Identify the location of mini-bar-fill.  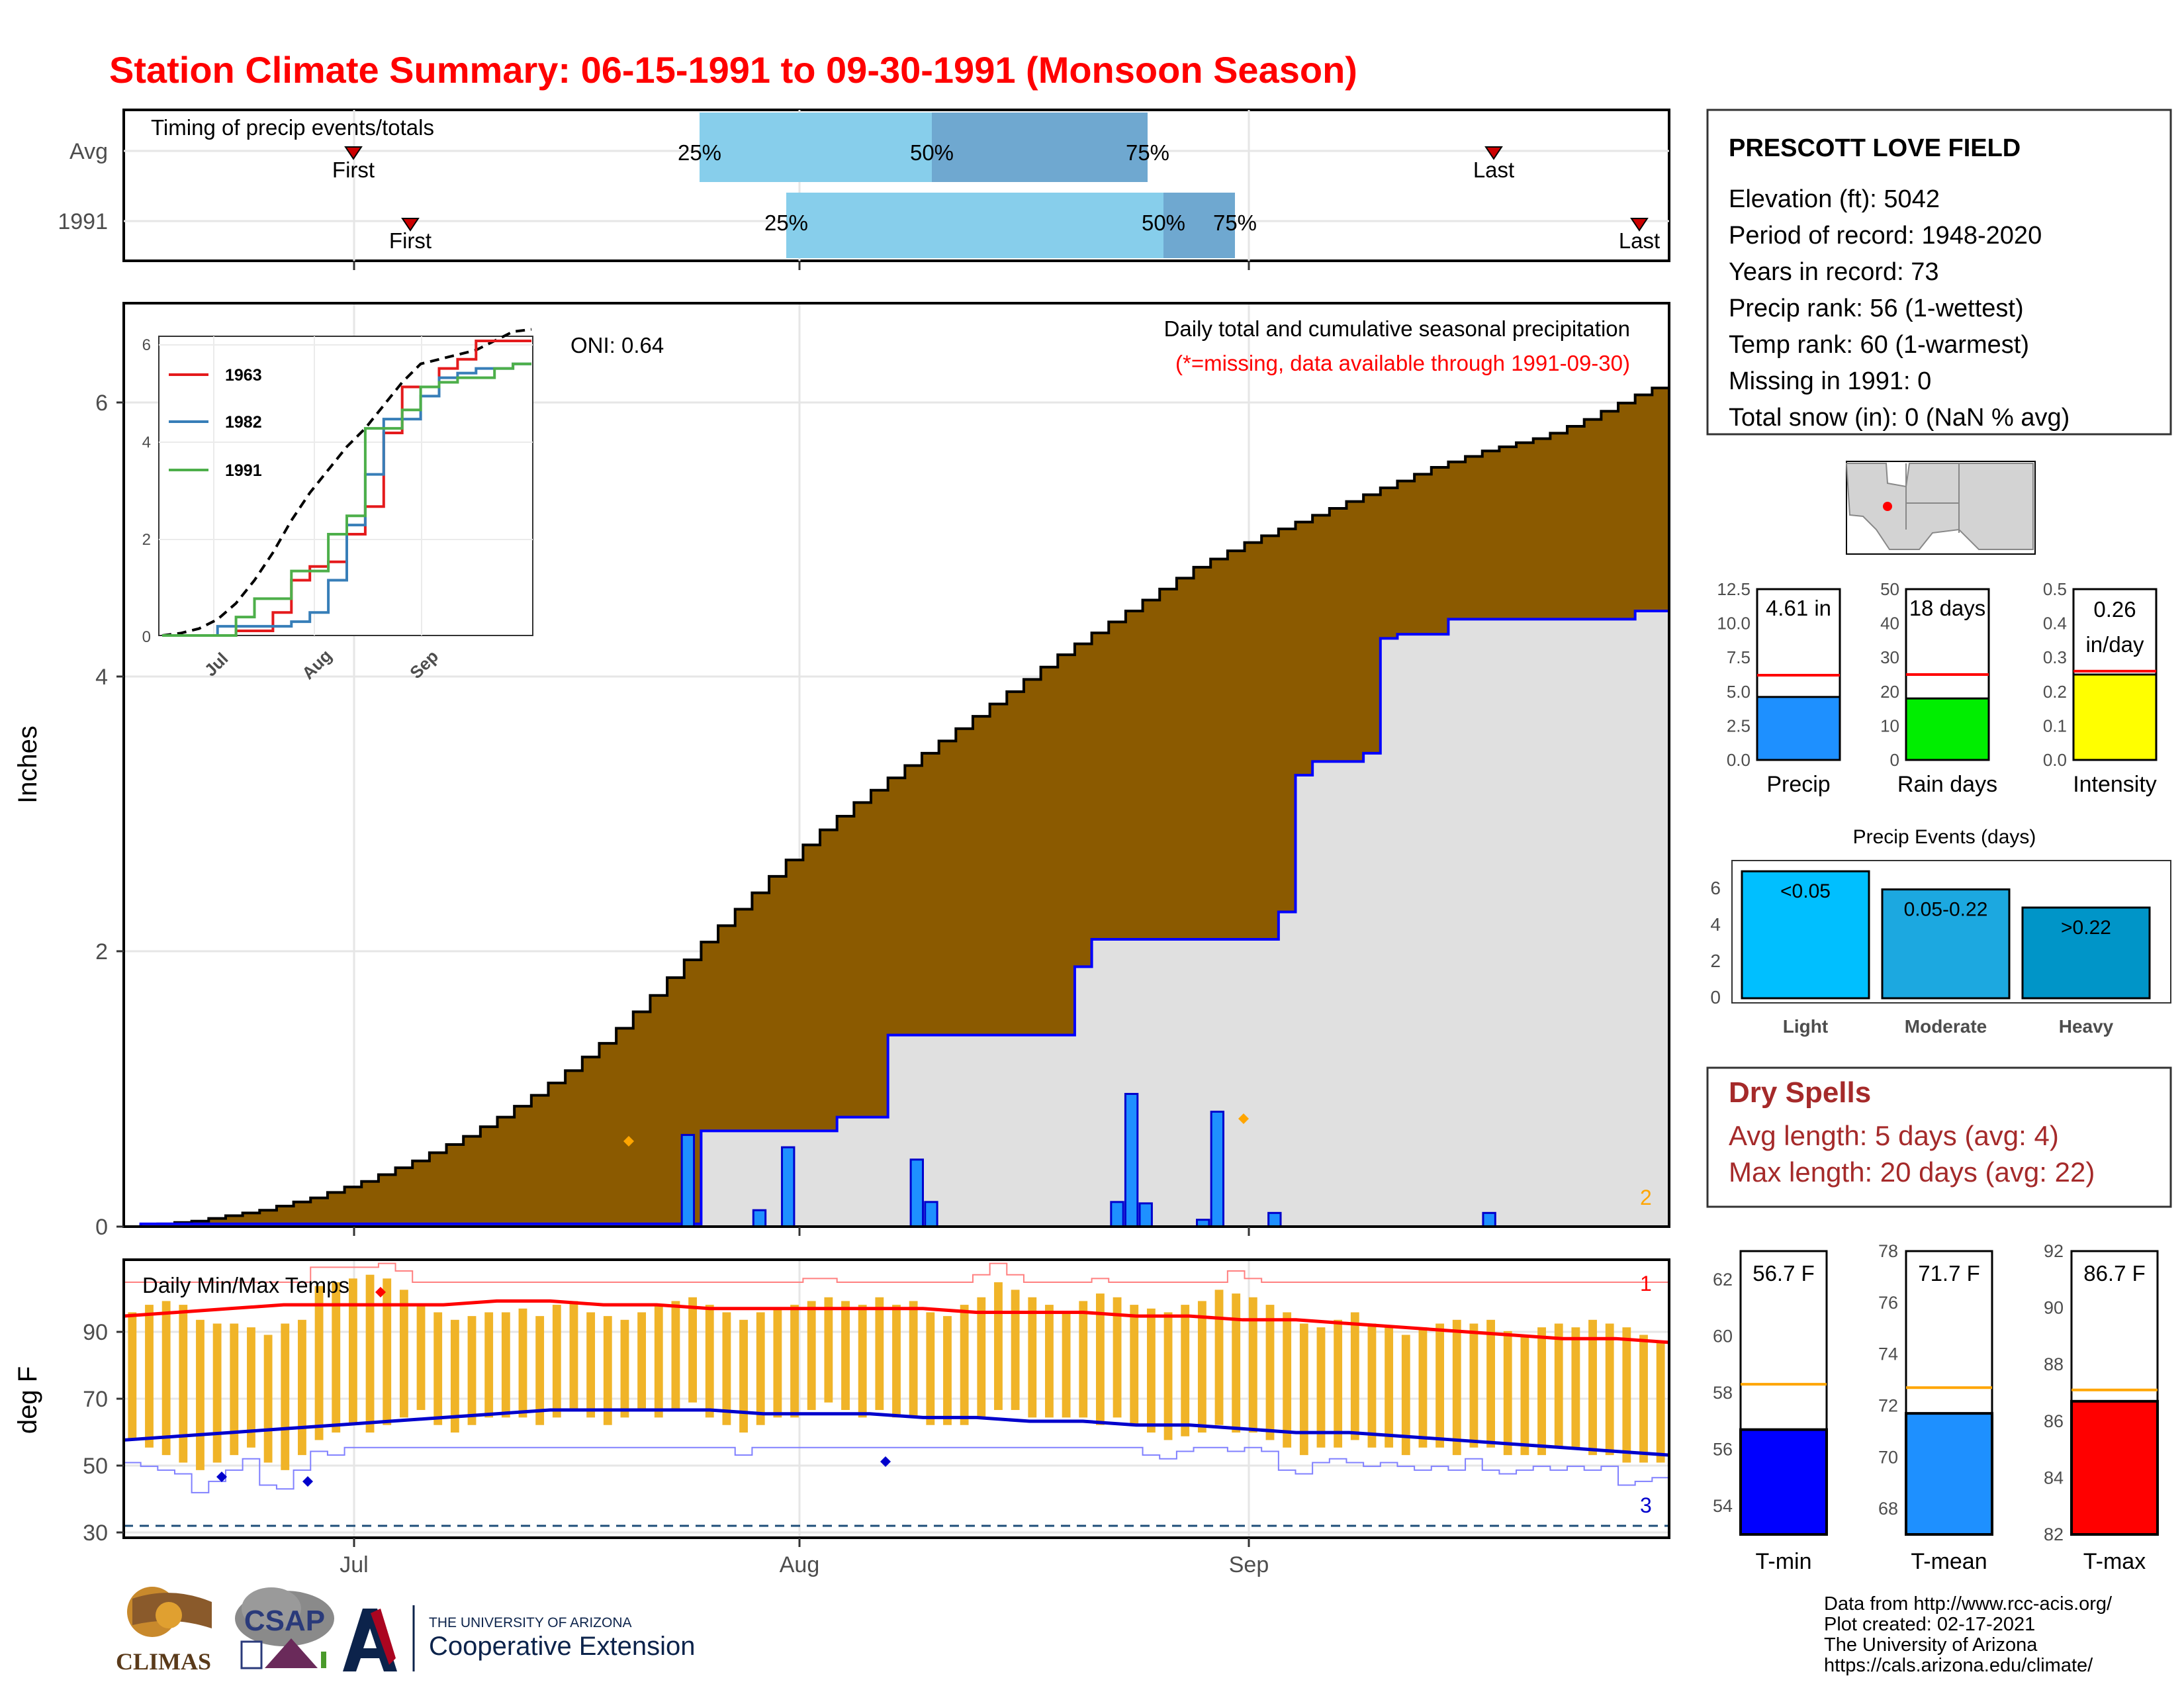
(1798, 728).